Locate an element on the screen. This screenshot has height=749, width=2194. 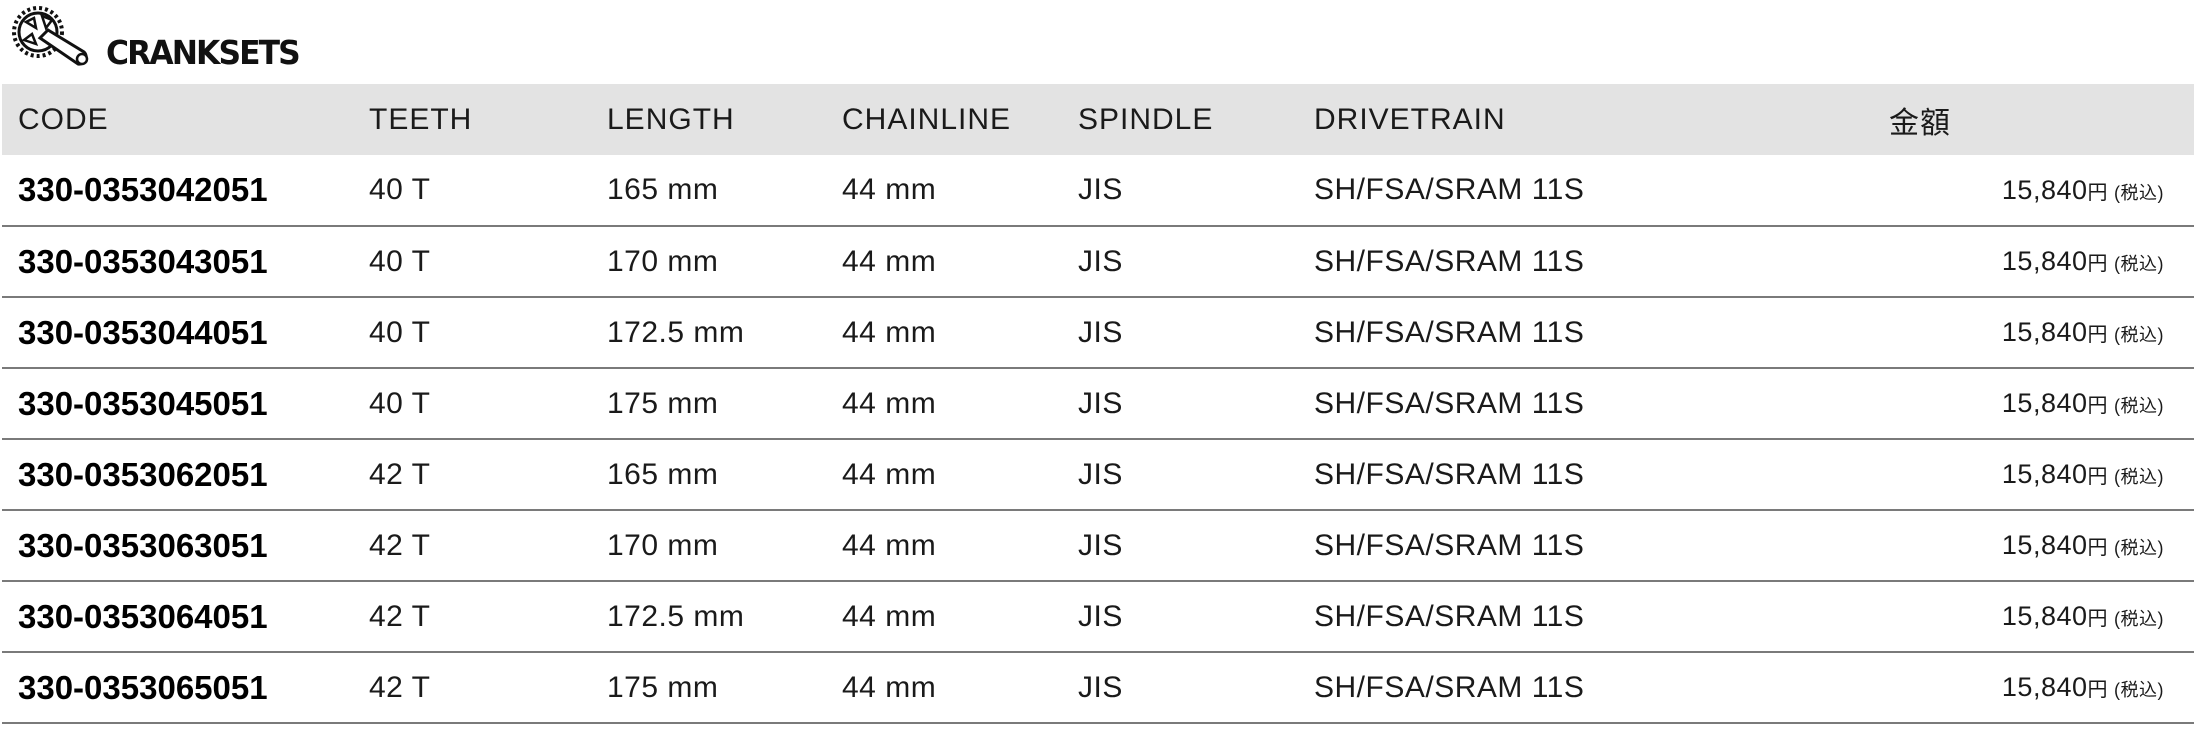
cell-code: 330-0353042051 is located at coordinates (143, 189).